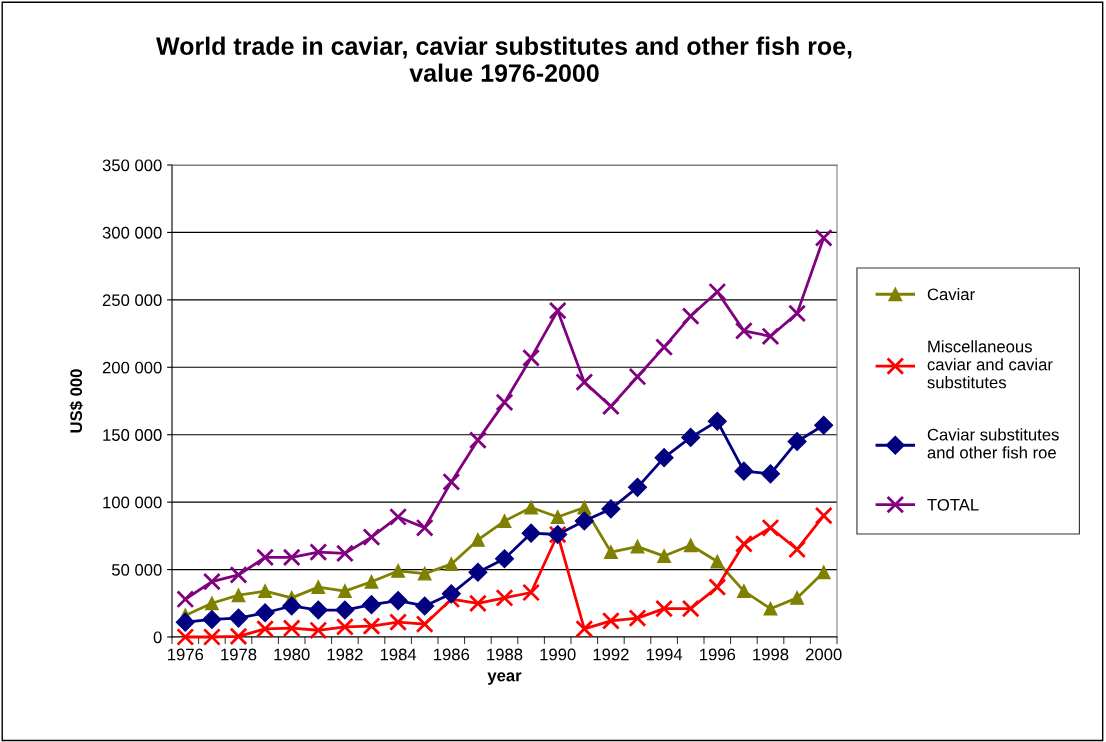  Describe the element at coordinates (157, 637) in the screenshot. I see `y-tick-label: 0` at that location.